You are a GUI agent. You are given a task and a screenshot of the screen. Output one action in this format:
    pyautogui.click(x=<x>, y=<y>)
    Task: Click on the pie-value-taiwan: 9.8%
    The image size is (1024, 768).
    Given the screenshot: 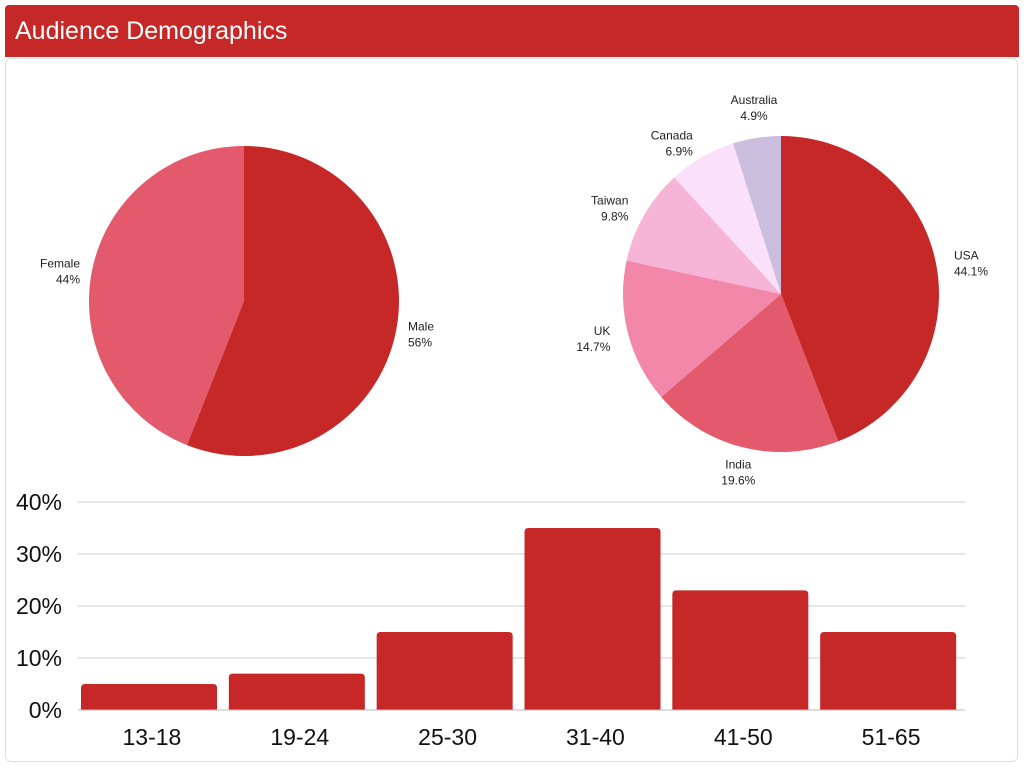 What is the action you would take?
    pyautogui.click(x=615, y=216)
    